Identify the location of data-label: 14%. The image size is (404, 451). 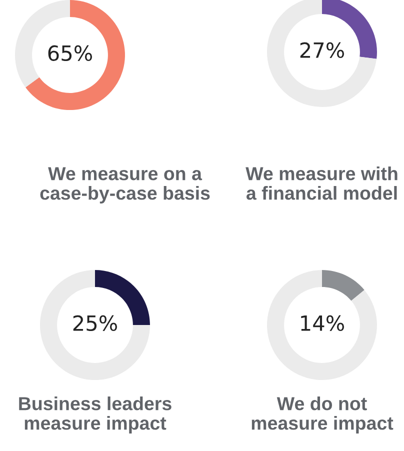
(322, 323).